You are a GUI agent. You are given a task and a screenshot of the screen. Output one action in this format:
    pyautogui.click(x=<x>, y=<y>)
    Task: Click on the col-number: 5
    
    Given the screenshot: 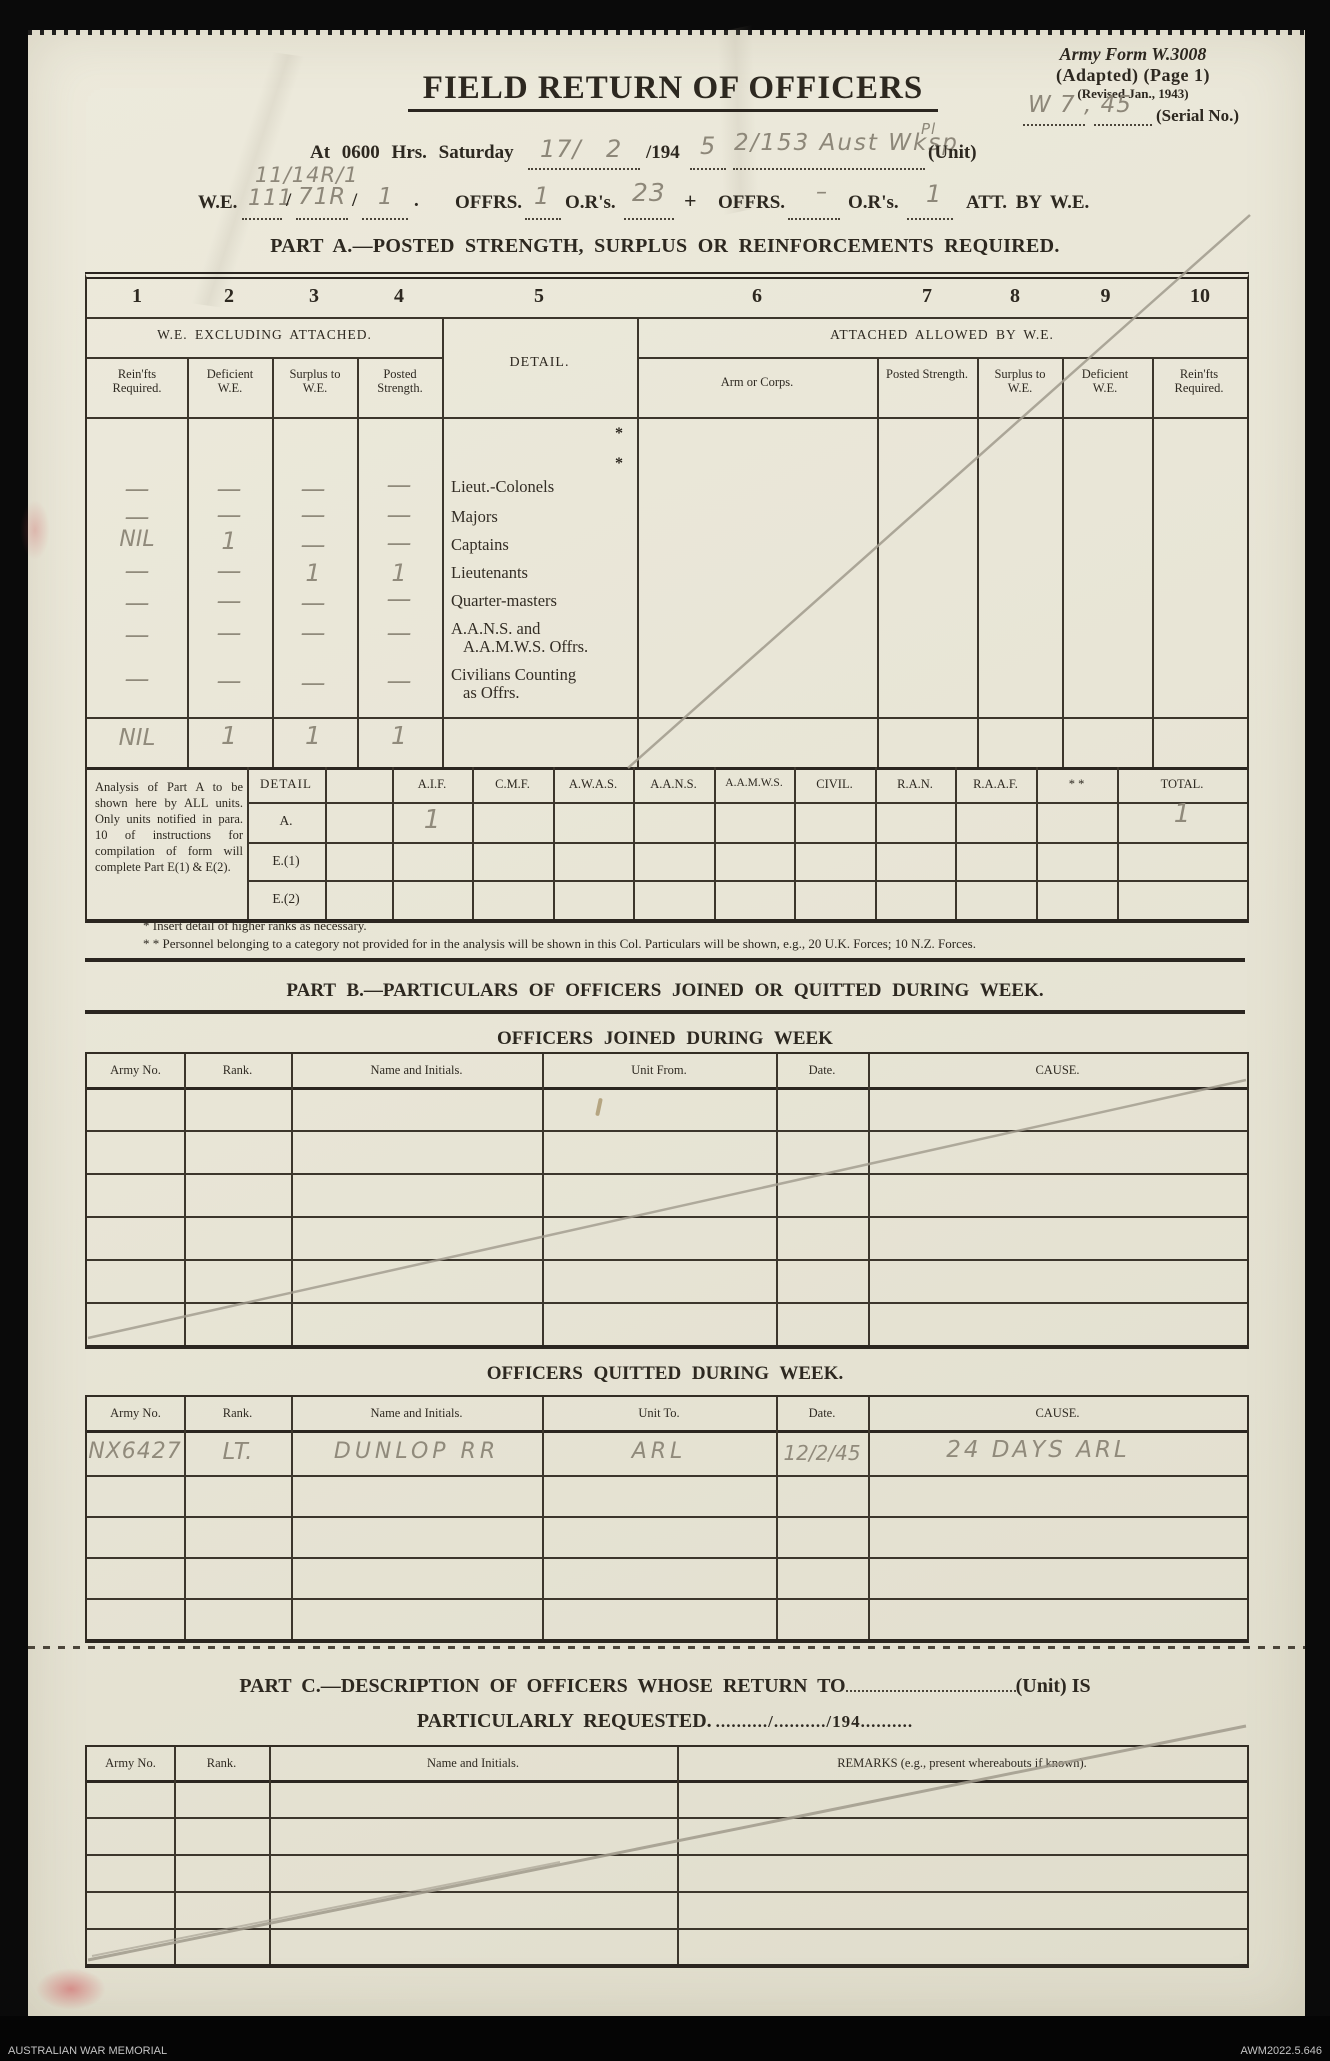 What is the action you would take?
    pyautogui.click(x=539, y=296)
    